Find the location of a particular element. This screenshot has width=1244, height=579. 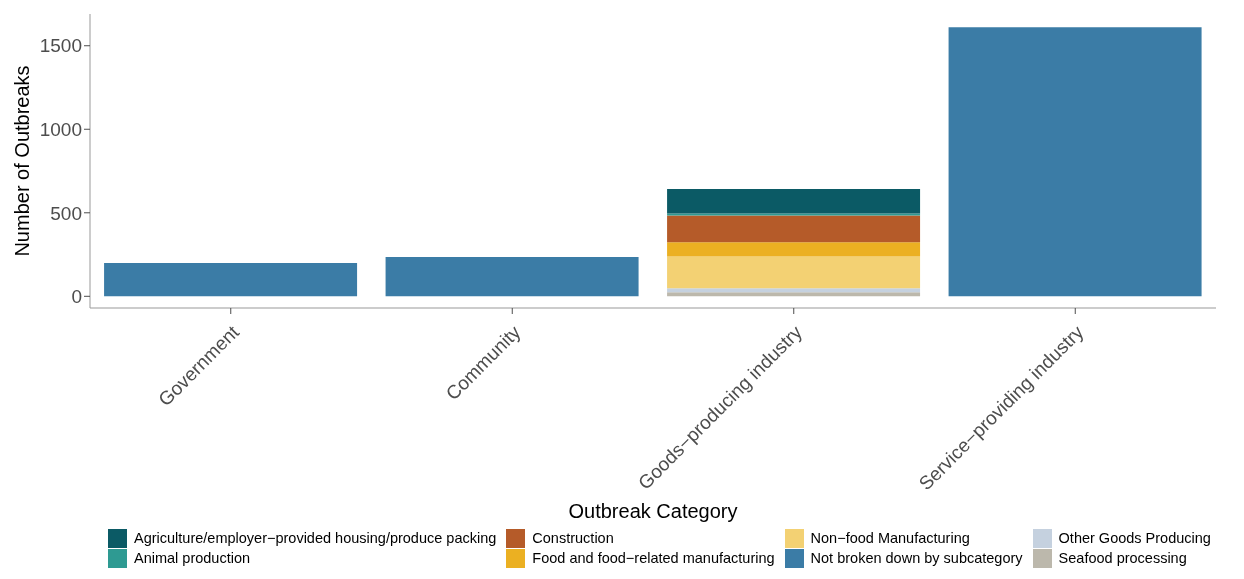

legend-label: Seafood processing is located at coordinates (1122, 558).